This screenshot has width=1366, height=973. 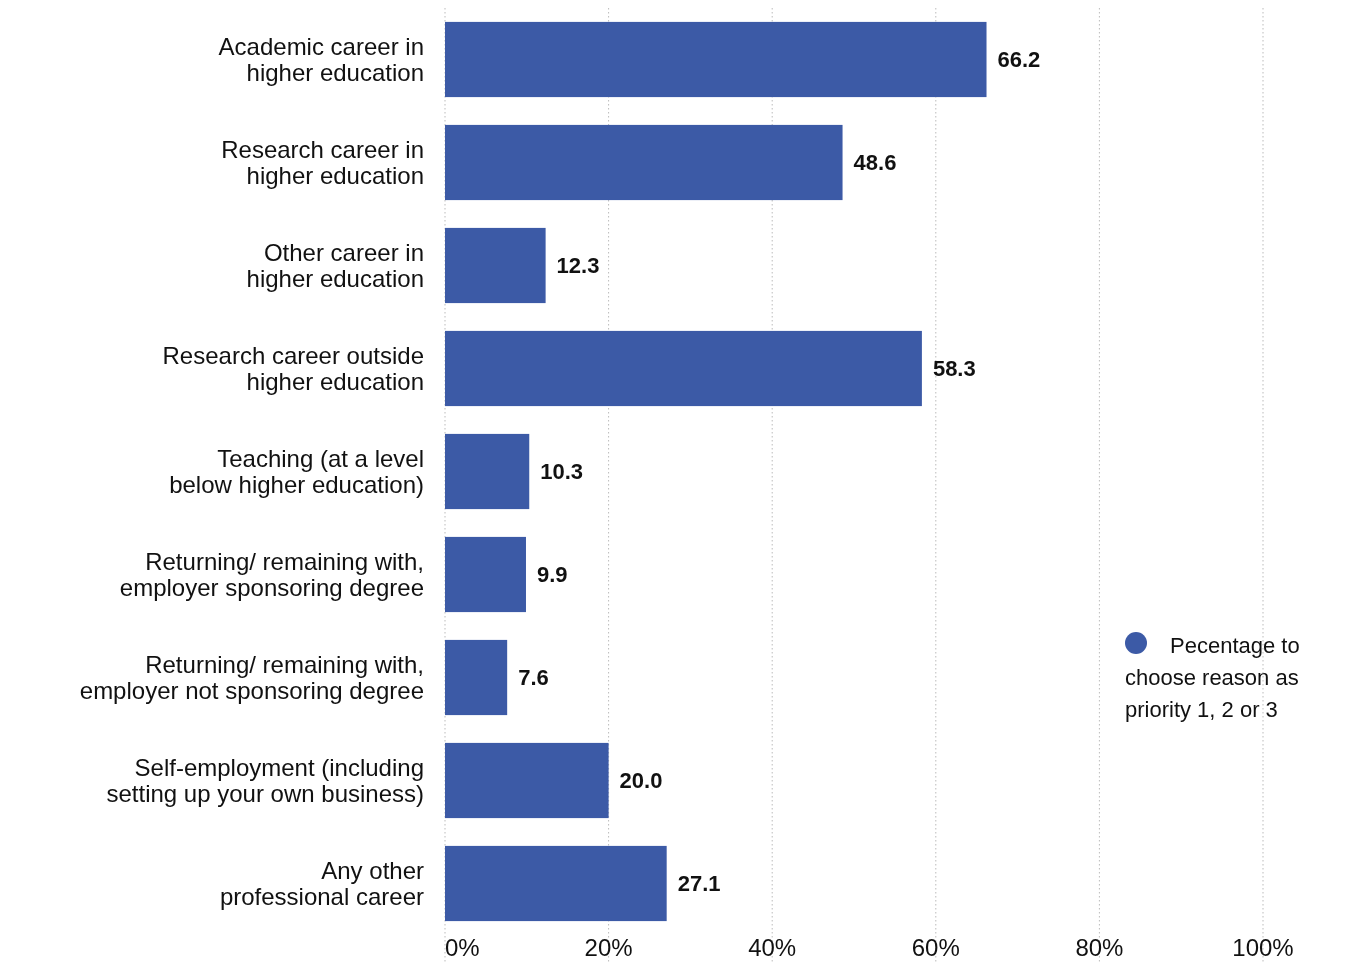 What do you see at coordinates (462, 947) in the screenshot?
I see `x-tick-label: 0%` at bounding box center [462, 947].